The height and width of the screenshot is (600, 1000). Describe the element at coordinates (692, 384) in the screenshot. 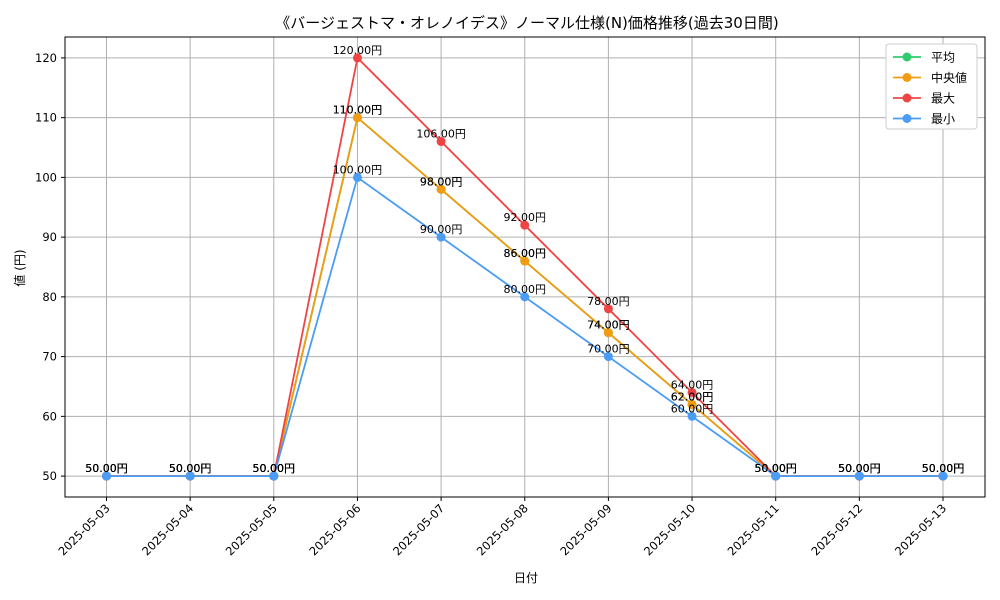

I see `data-label: 64.00円` at that location.